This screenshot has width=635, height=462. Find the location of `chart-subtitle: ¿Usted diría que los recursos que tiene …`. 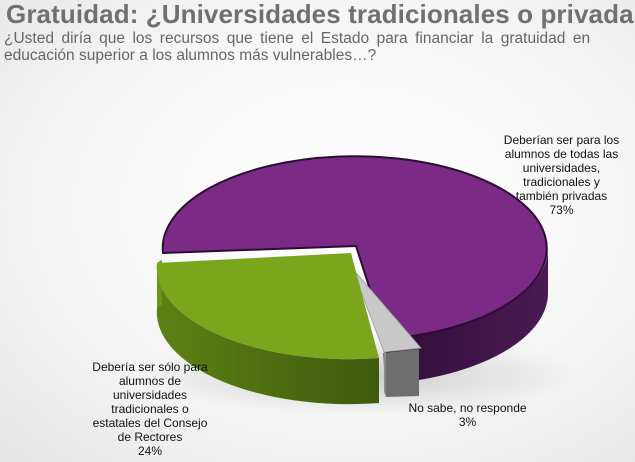

chart-subtitle: ¿Usted diría que los recursos que tiene … is located at coordinates (316, 47).